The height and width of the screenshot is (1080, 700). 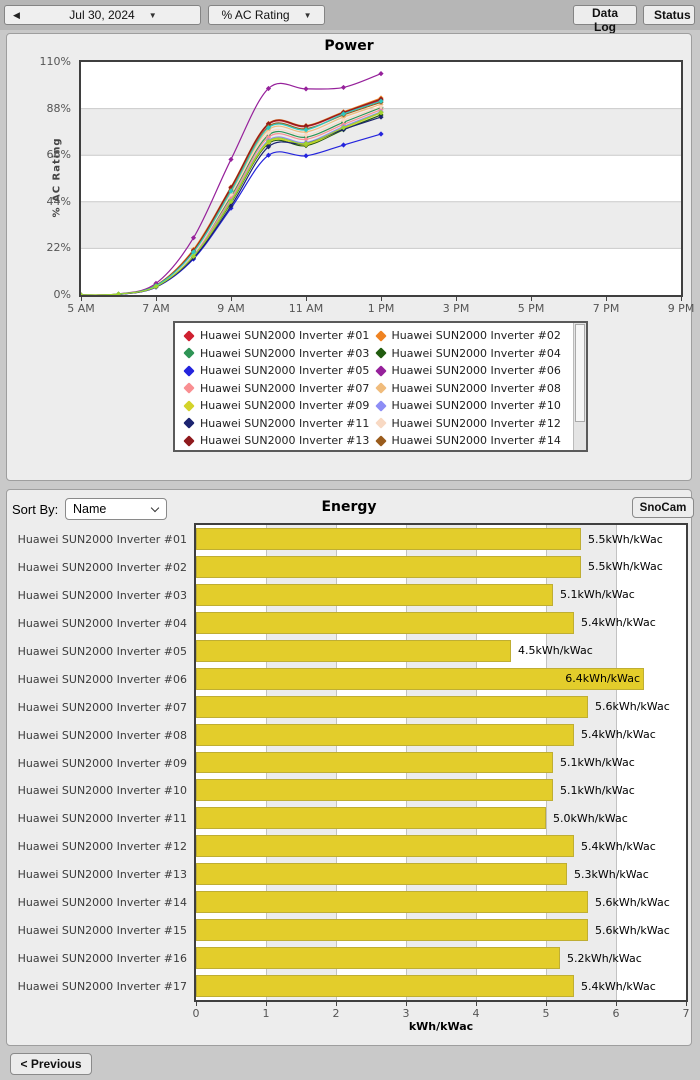 I want to click on sort-select-wrap: Name, so click(x=116, y=509).